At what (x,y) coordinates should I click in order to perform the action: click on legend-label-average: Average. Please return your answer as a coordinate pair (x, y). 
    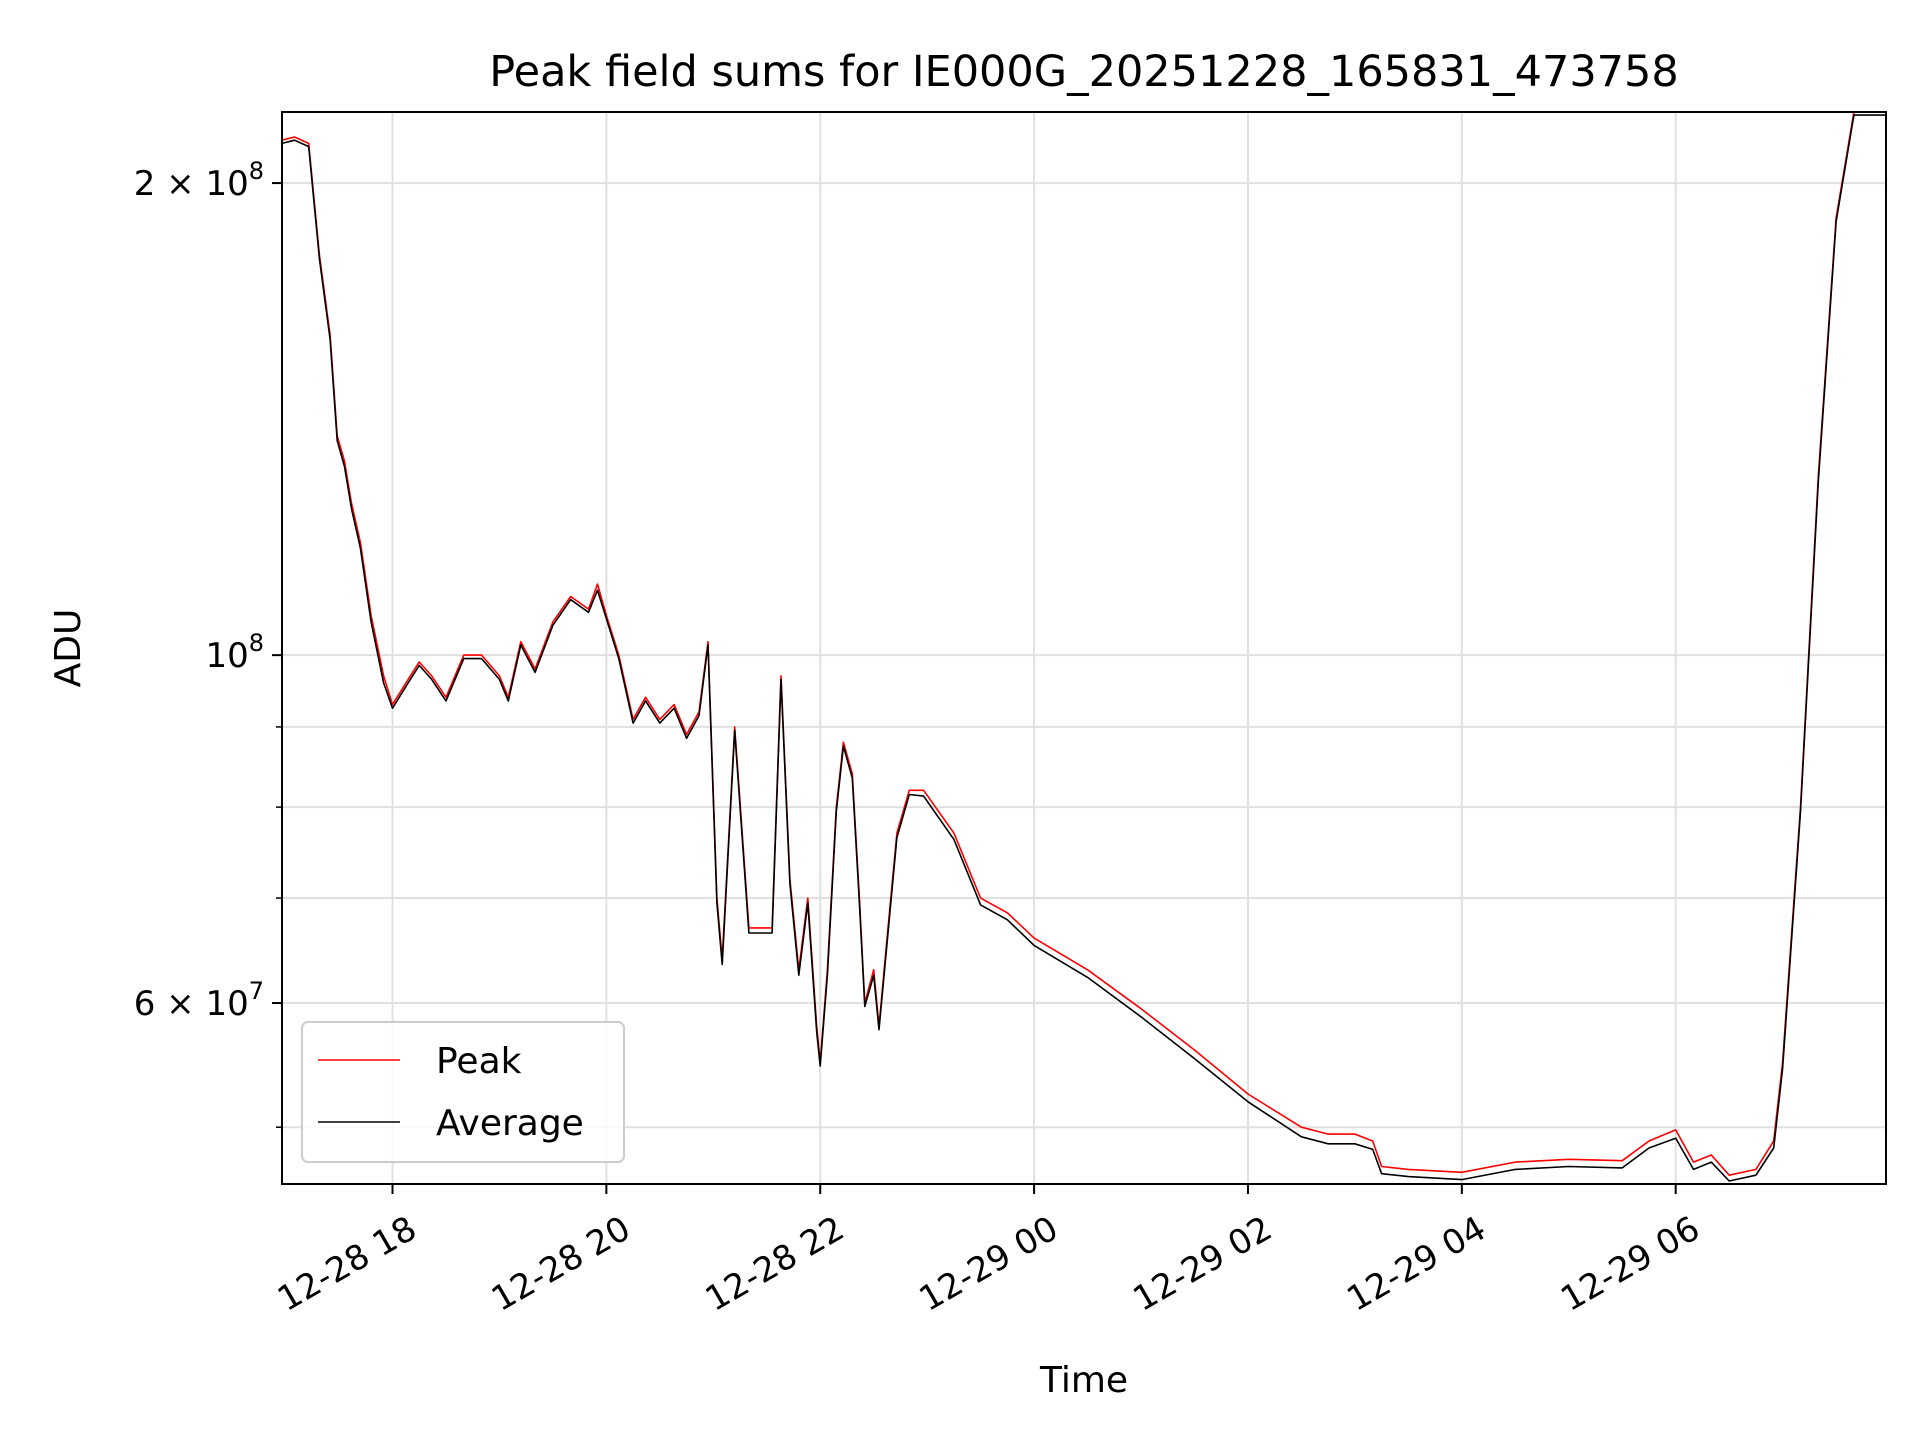
    Looking at the image, I should click on (510, 1123).